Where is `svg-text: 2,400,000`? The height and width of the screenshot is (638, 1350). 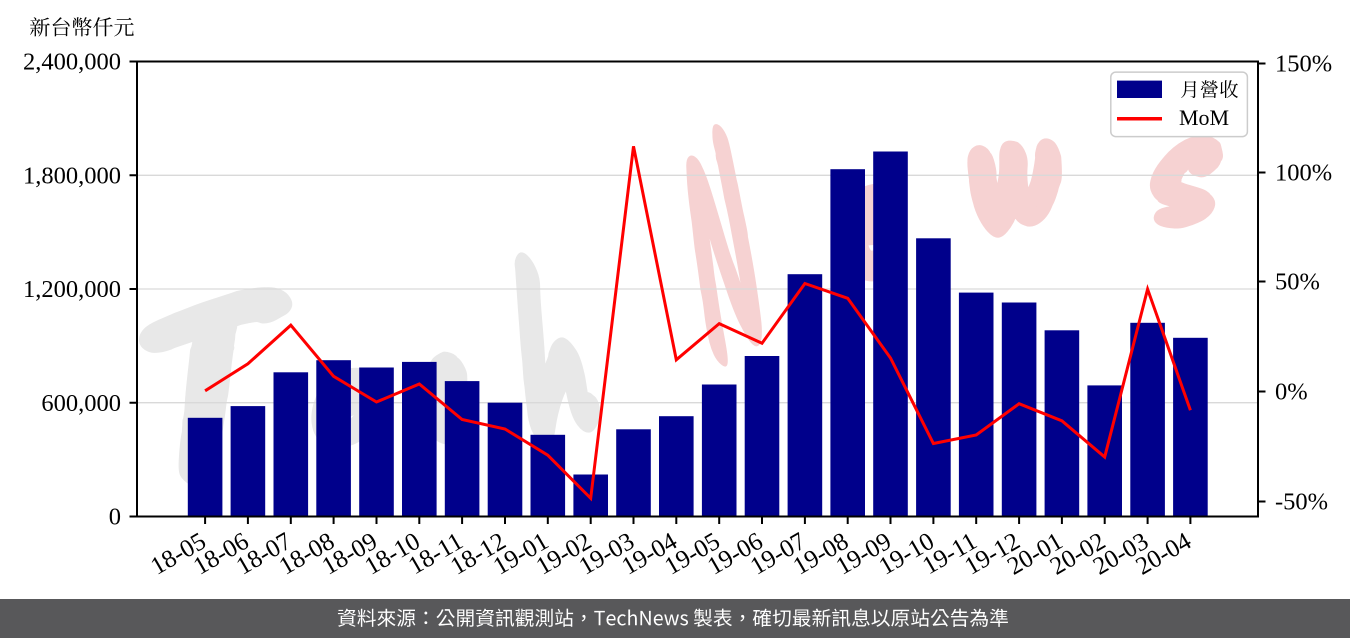 svg-text: 2,400,000 is located at coordinates (72, 62).